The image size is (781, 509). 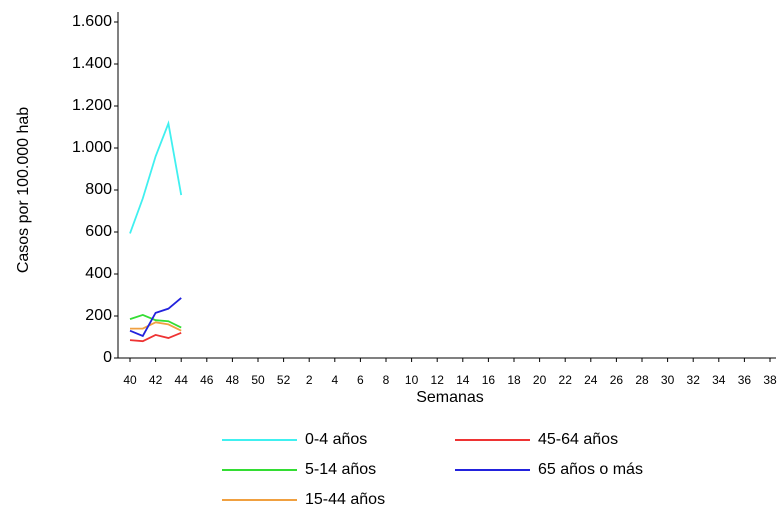 What do you see at coordinates (590, 469) in the screenshot?
I see `legend-label: 65 años o más` at bounding box center [590, 469].